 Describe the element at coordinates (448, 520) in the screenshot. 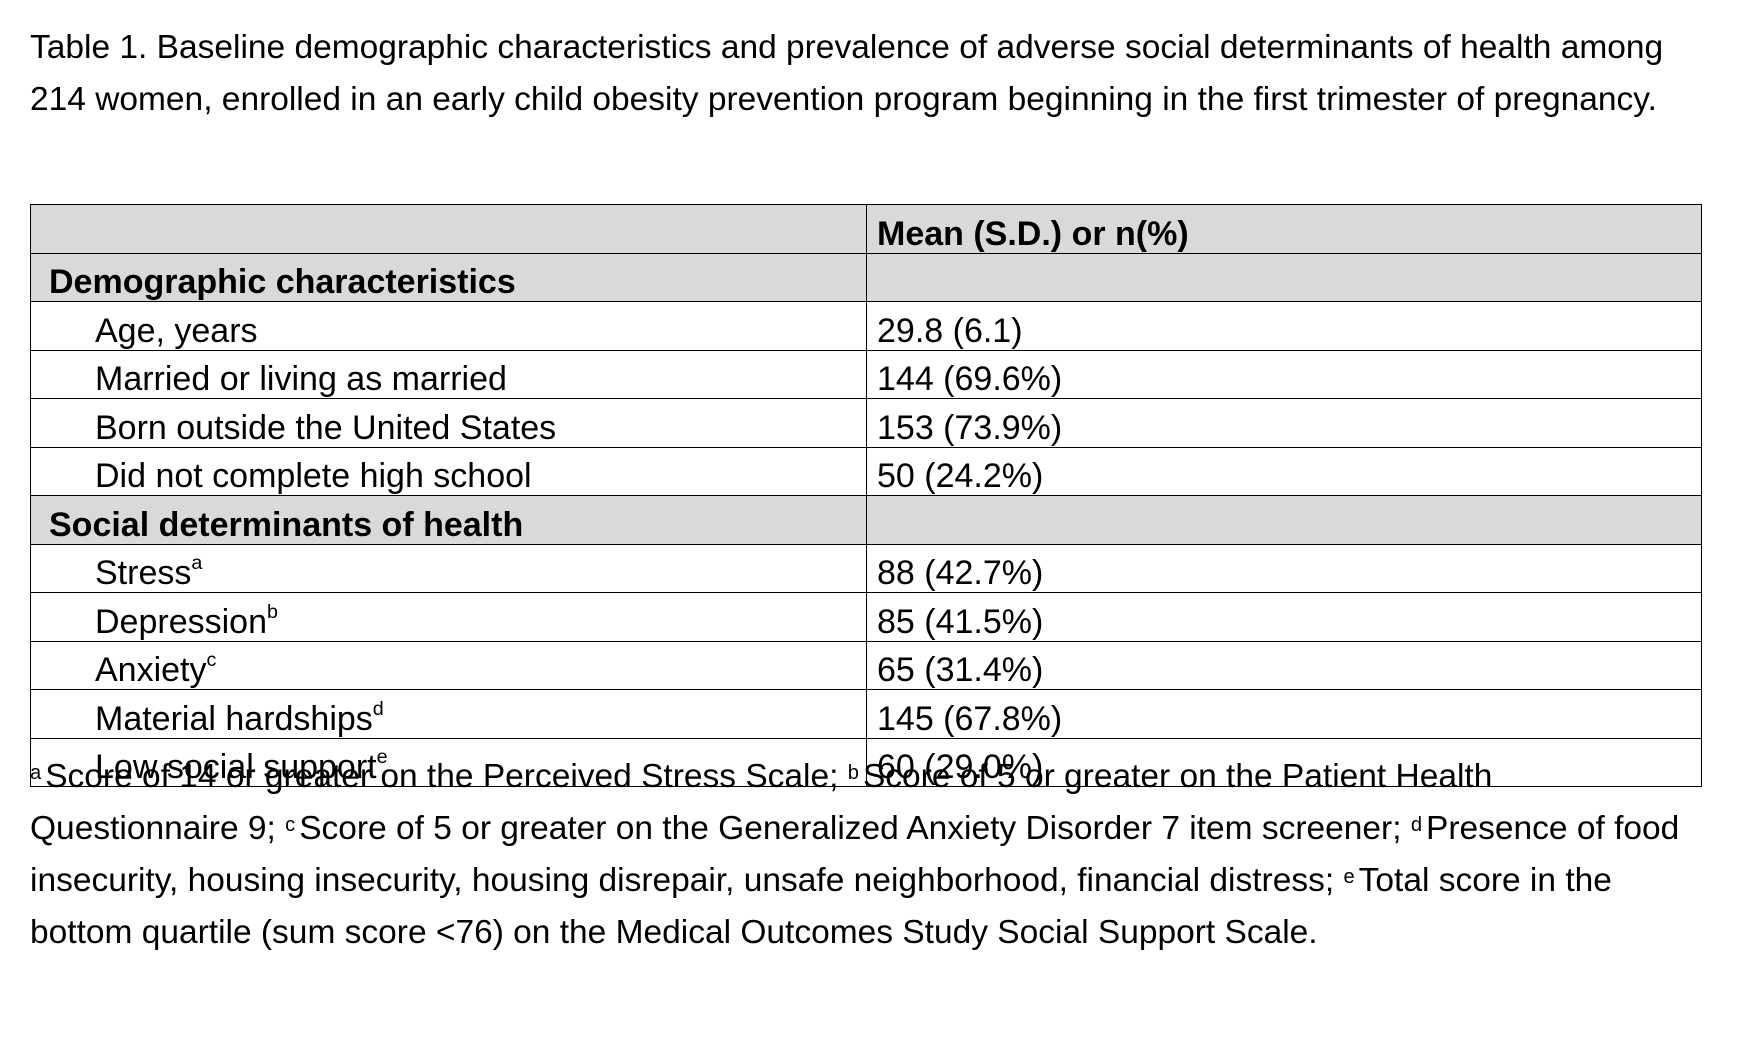

I see `section-title: Social determinants of health` at that location.